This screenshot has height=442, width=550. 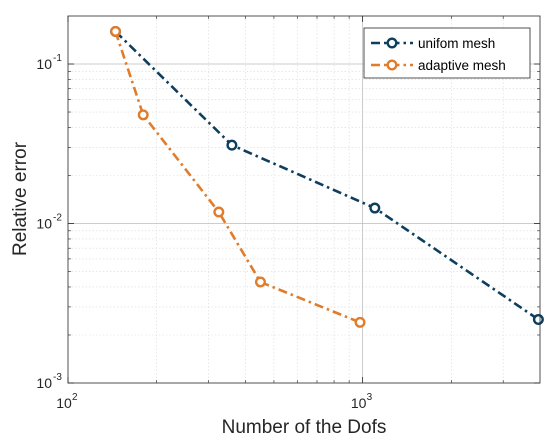 I want to click on y-axis-title: Relative error, so click(x=20, y=198).